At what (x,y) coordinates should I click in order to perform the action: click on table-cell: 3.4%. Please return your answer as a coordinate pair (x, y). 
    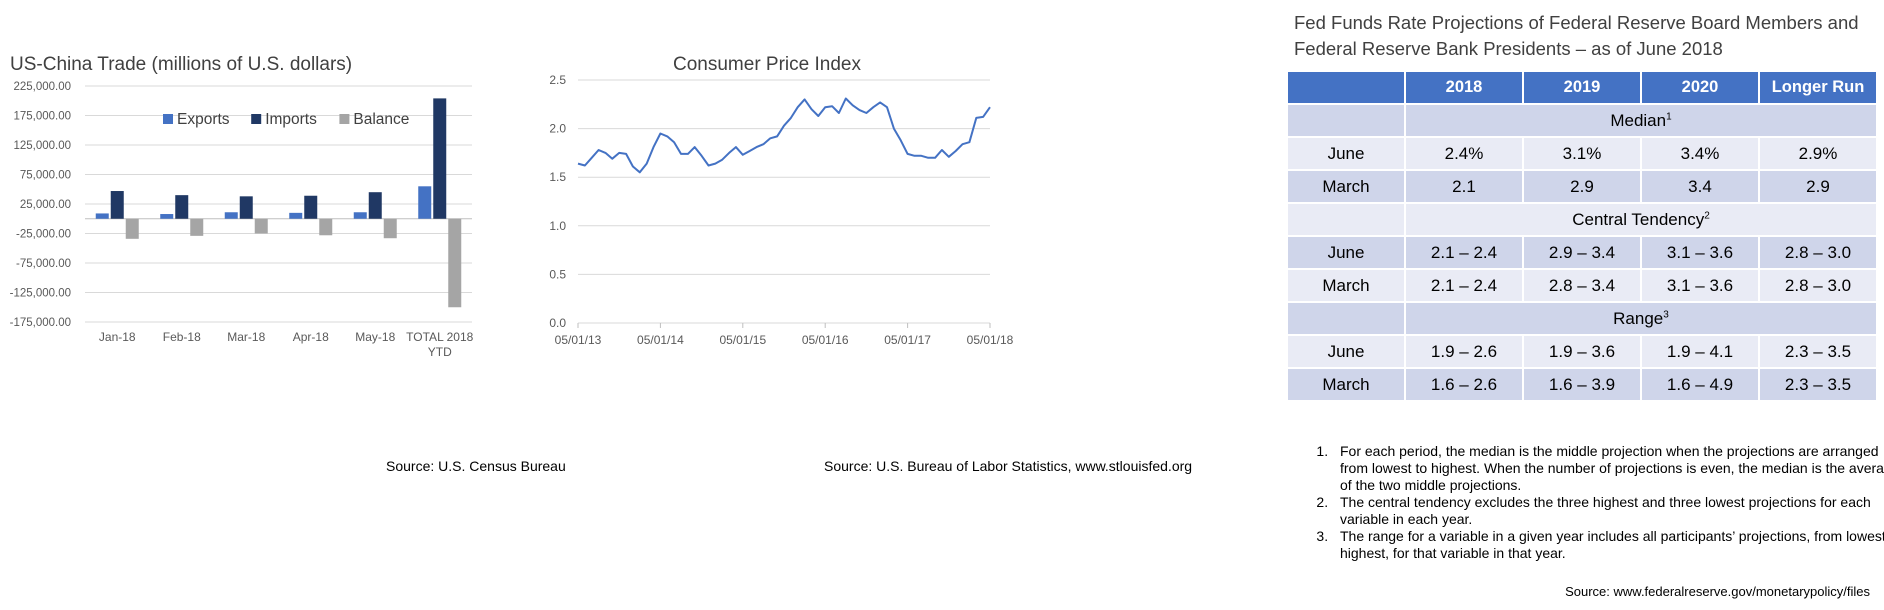
    Looking at the image, I should click on (1700, 153).